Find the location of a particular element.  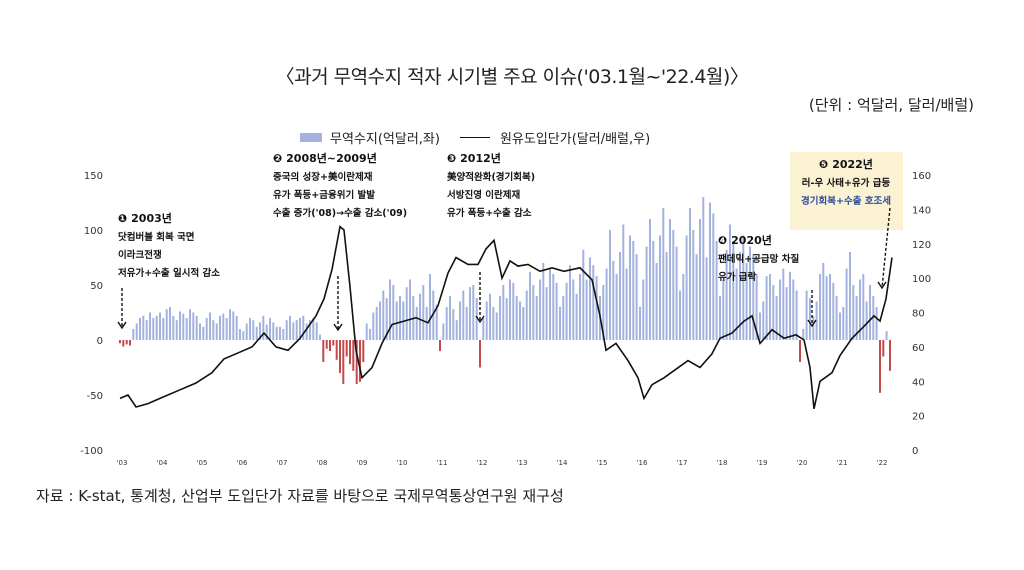

annotation-line: 서방진영 이란제재 is located at coordinates (483, 195).